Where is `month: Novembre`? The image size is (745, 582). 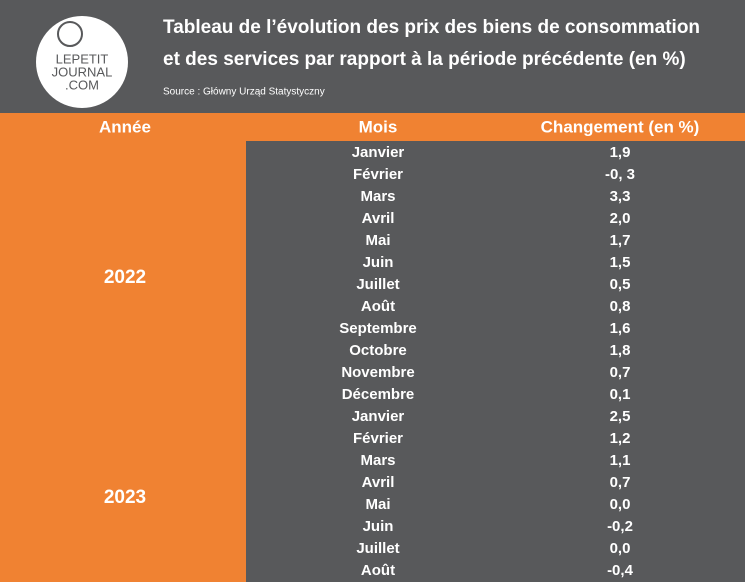 month: Novembre is located at coordinates (377, 372).